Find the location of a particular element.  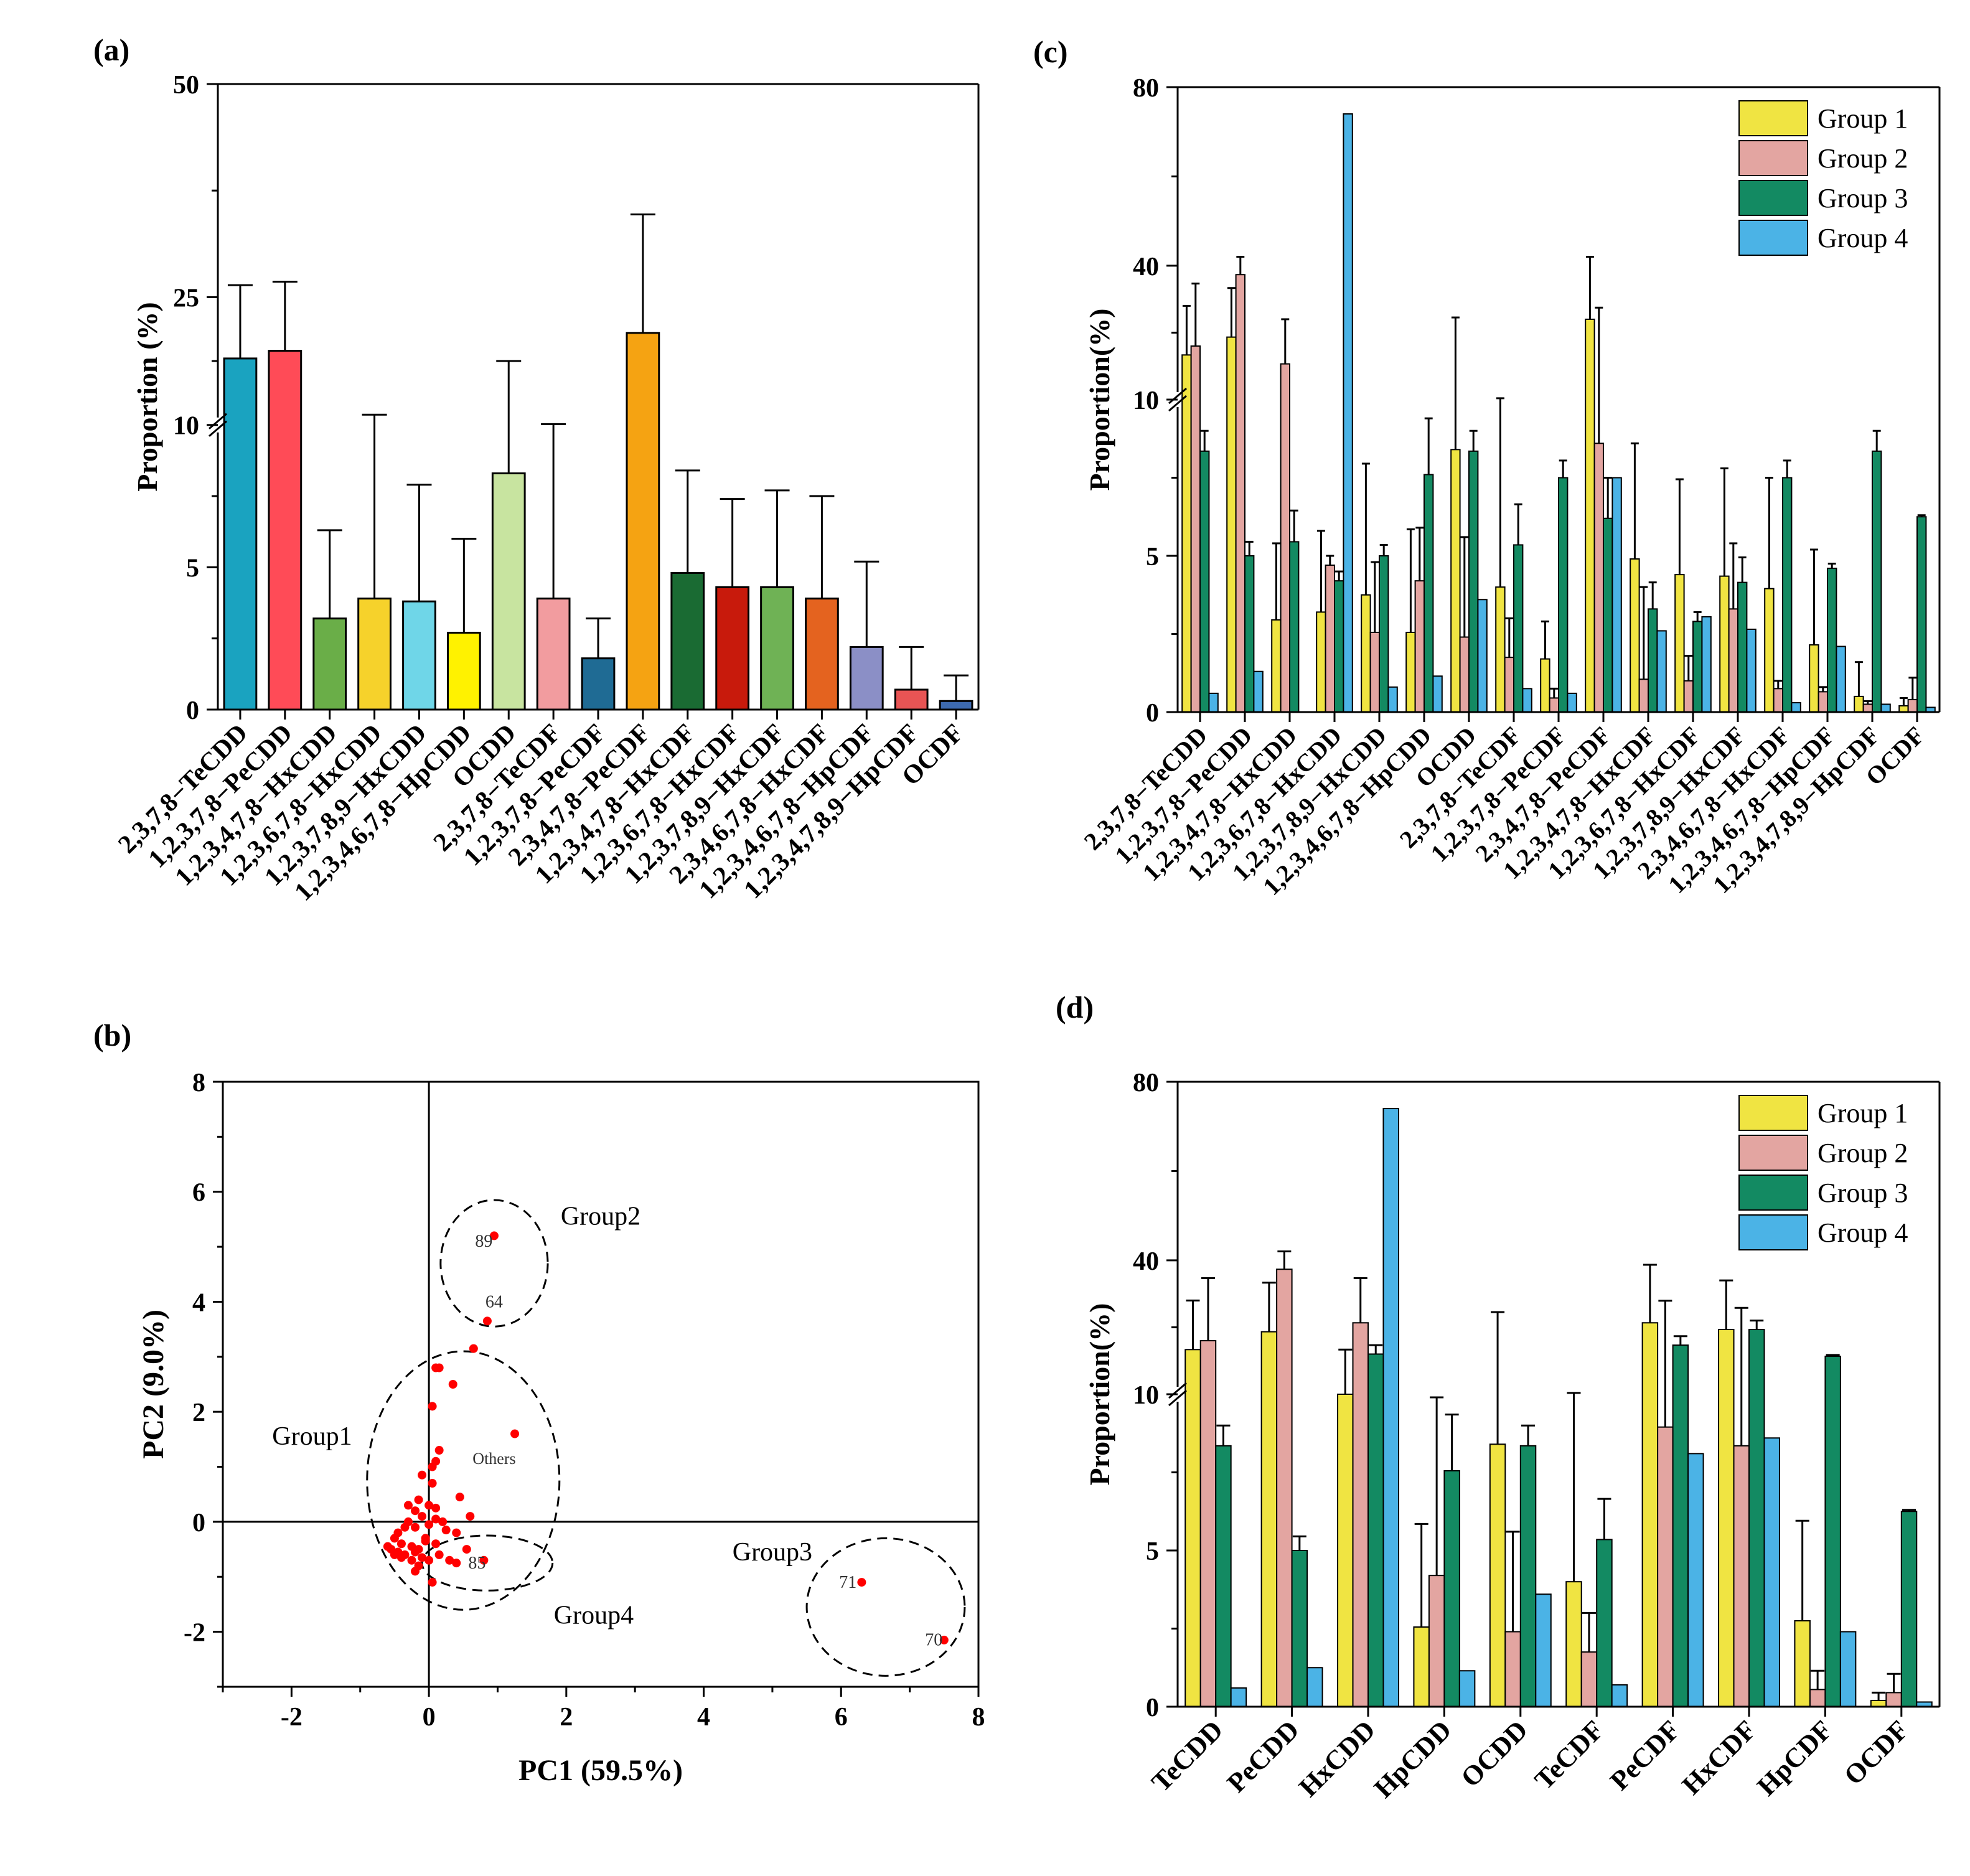

chart-d-xtick-label-9: OCDF is located at coordinates (1877, 1752).